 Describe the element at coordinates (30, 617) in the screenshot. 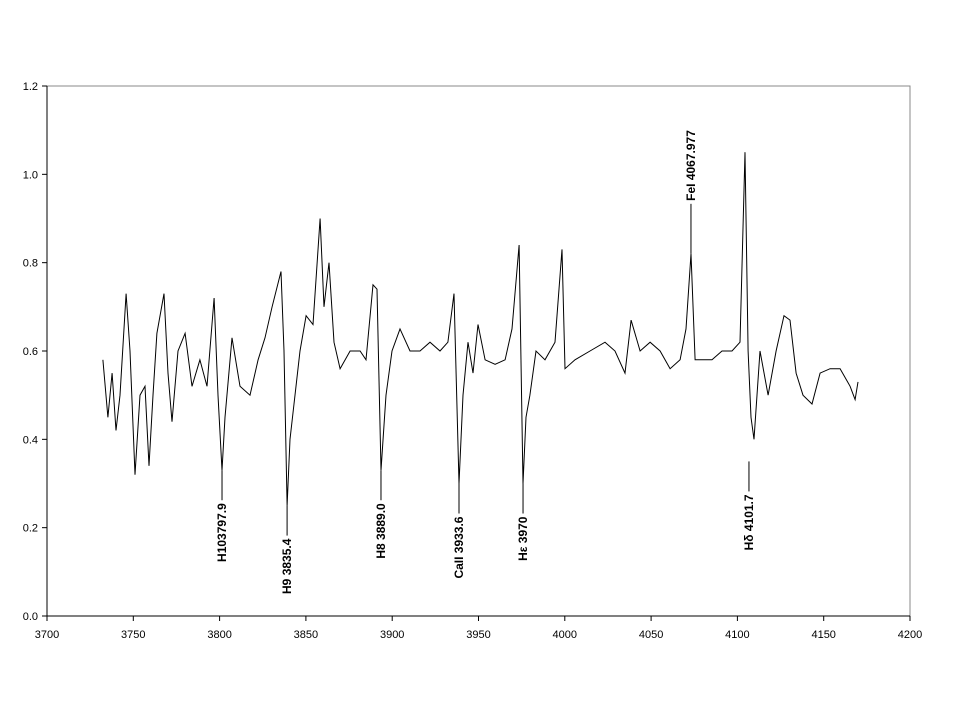

I see `y-tick-label: 0.0` at that location.